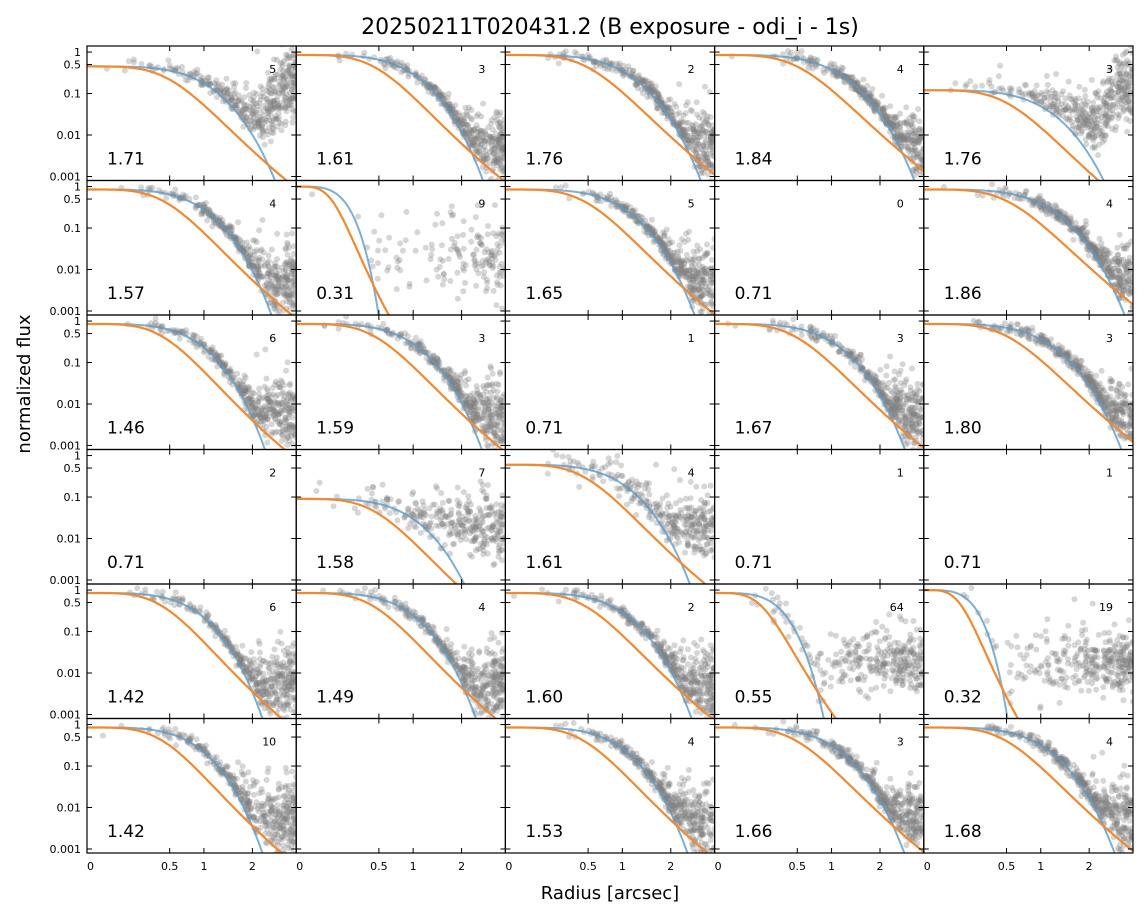 Image resolution: width=1147 pixels, height=918 pixels. I want to click on panel-plot-area, so click(401, 382).